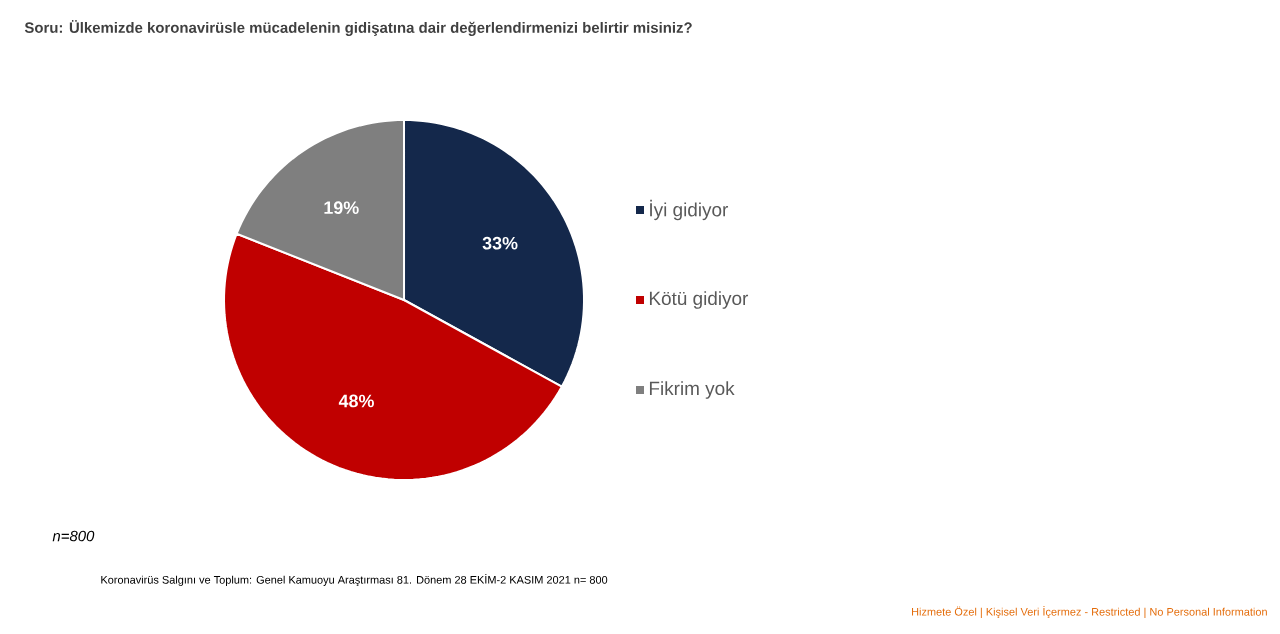  I want to click on legend-label: İyi gidiyor, so click(689, 210).